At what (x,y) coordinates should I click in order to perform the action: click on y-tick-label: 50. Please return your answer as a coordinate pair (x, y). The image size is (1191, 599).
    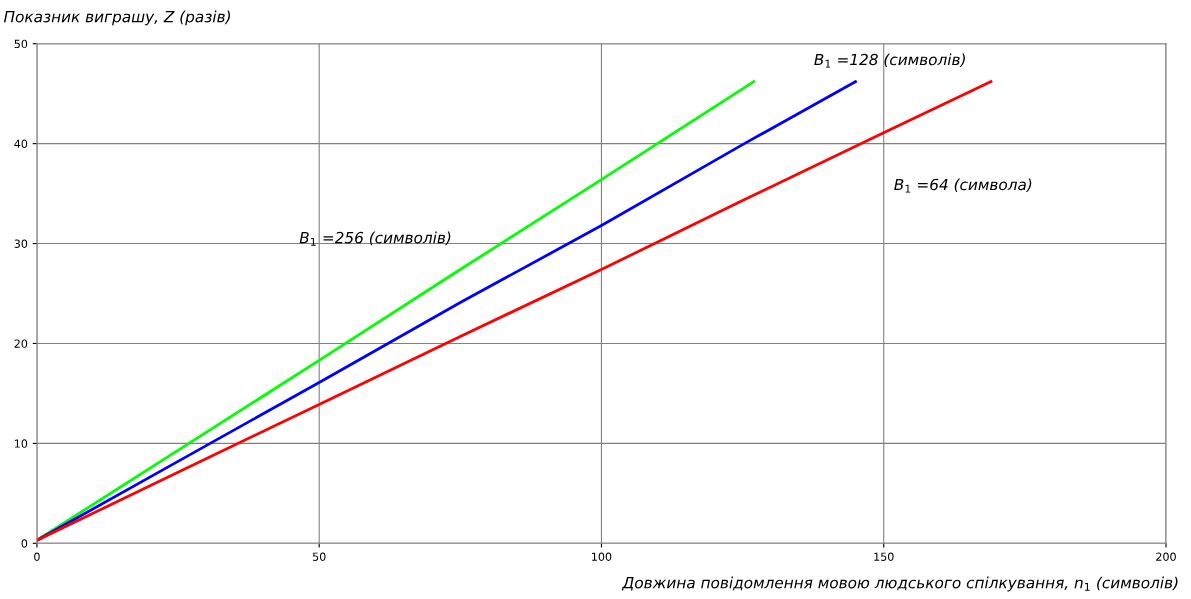
    Looking at the image, I should click on (21, 44).